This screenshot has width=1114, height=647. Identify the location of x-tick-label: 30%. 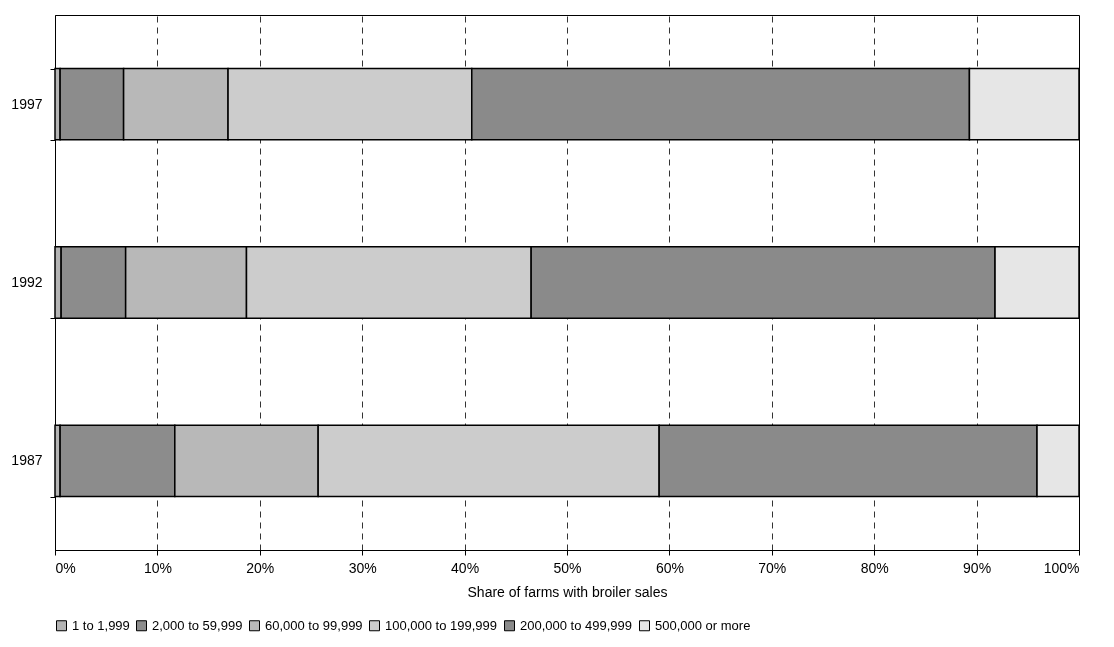
(362, 567).